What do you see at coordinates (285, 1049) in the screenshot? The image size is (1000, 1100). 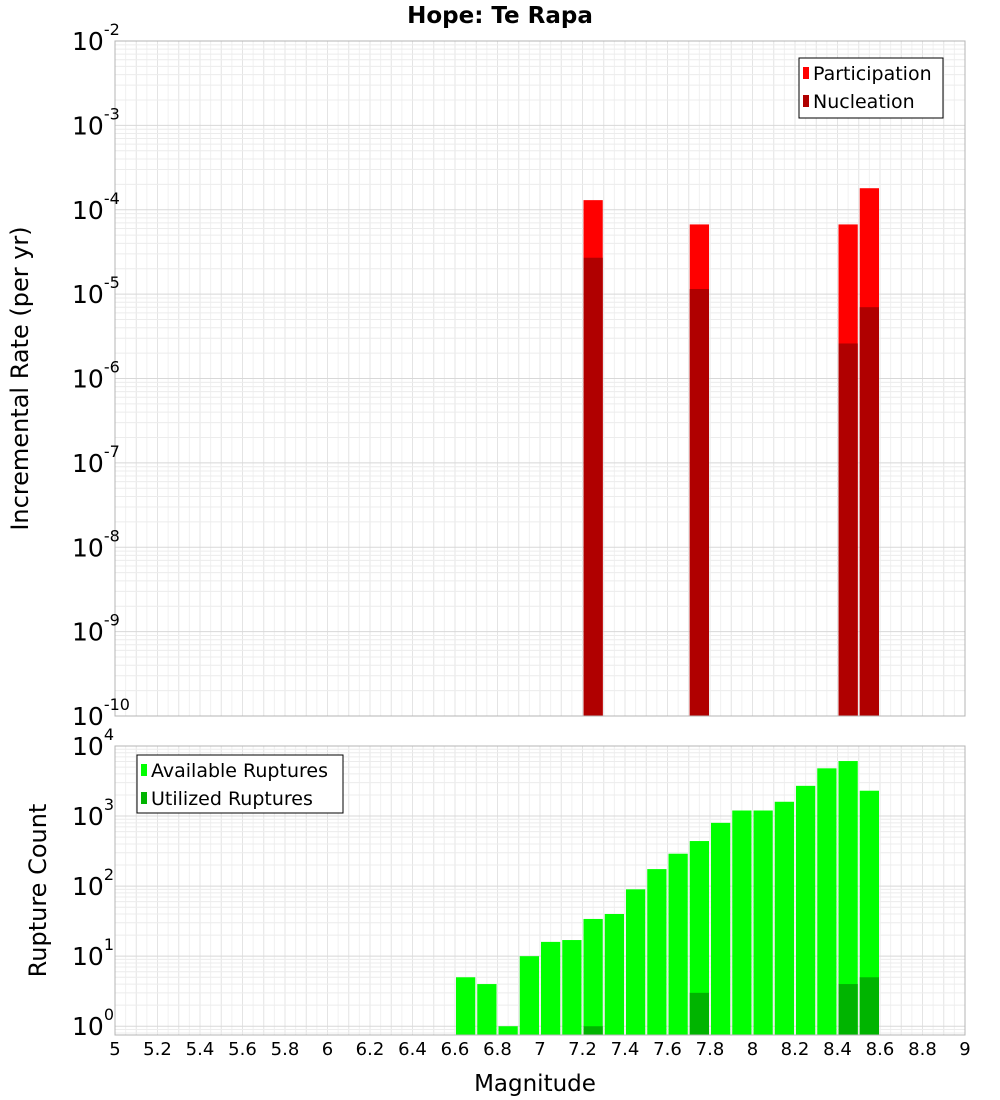 I see `x-tick-label: 5.8` at bounding box center [285, 1049].